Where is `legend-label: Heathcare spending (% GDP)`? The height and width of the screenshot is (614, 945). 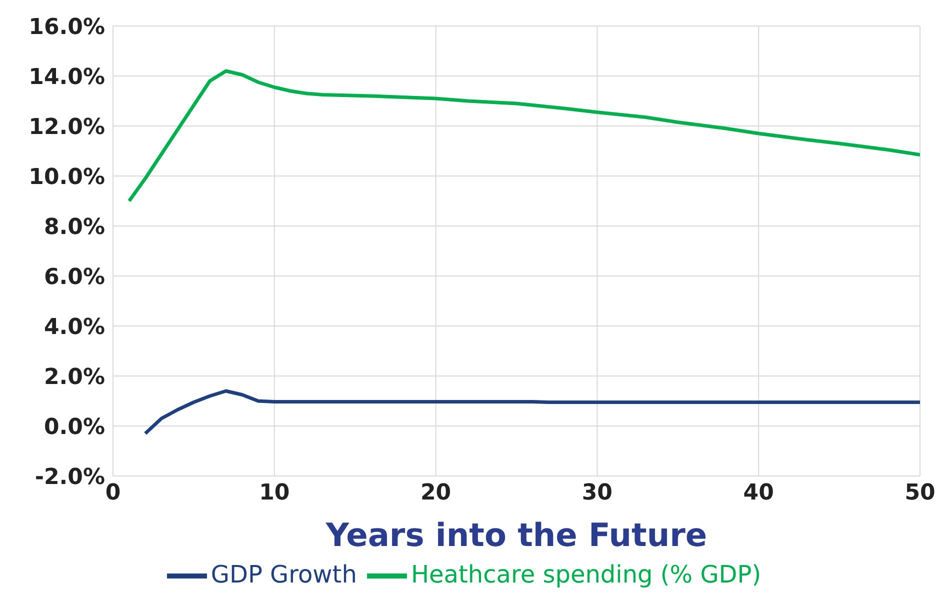
legend-label: Heathcare spending (% GDP) is located at coordinates (586, 574).